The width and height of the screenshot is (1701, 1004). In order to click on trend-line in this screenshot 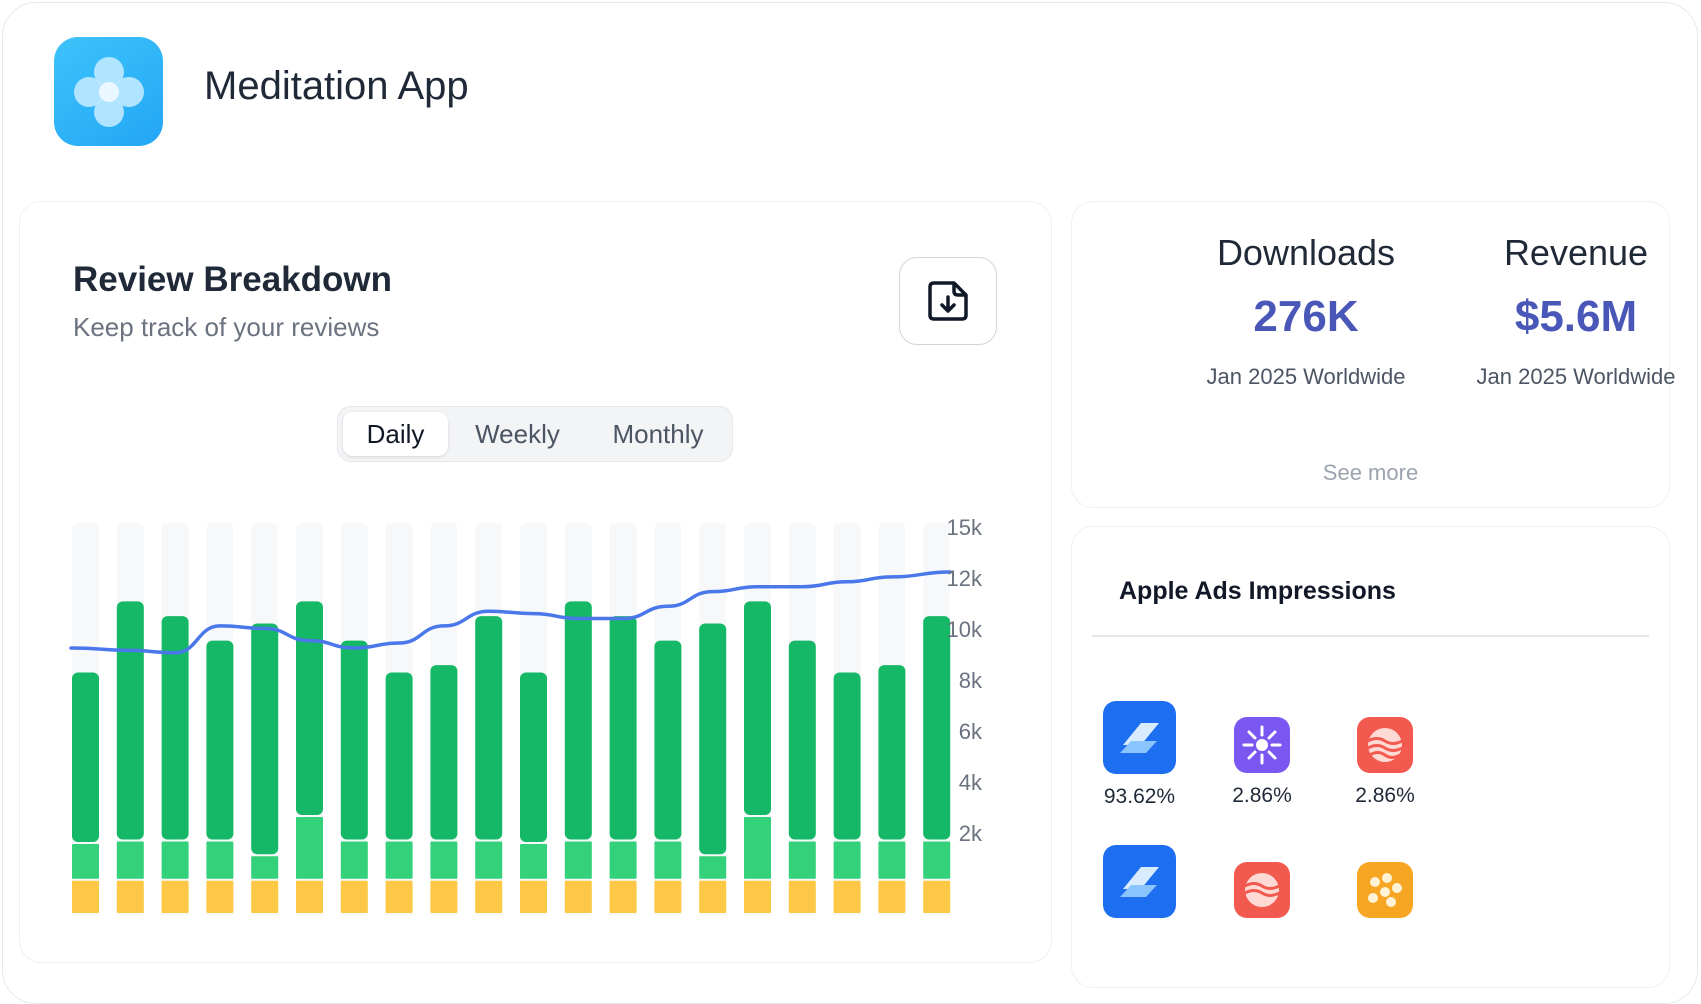, I will do `click(510, 612)`.